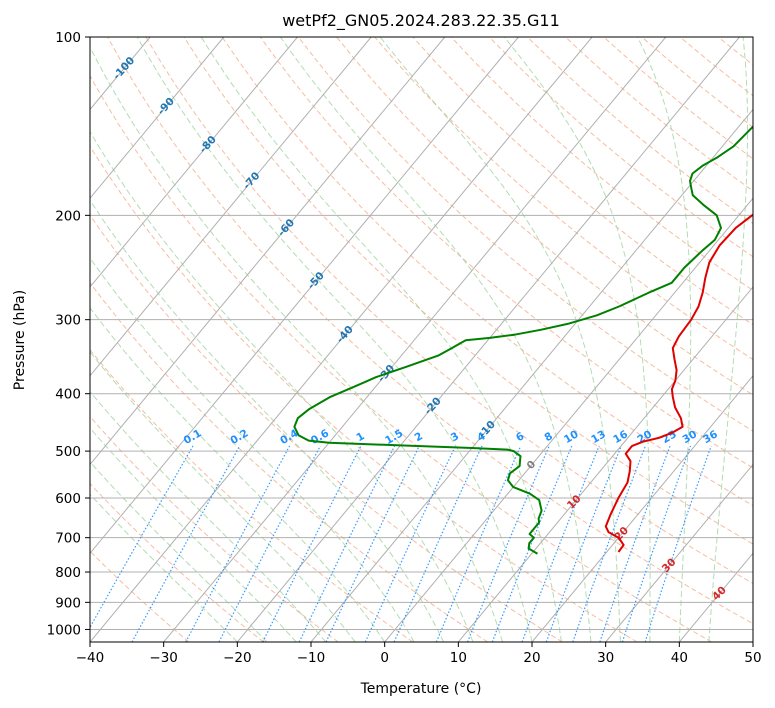 Image resolution: width=775 pixels, height=708 pixels. Describe the element at coordinates (605, 658) in the screenshot. I see `x-tick-label: 30` at that location.